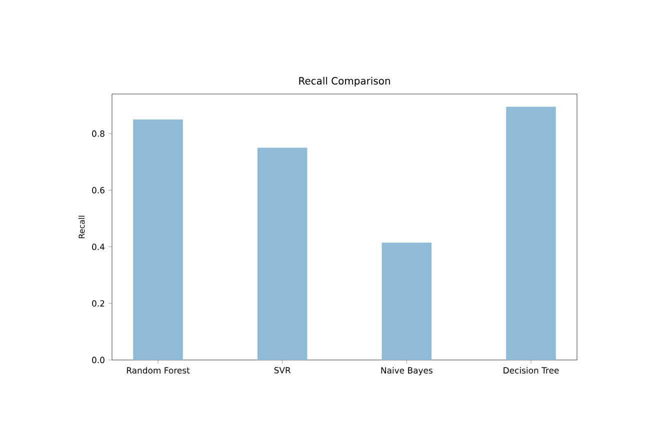 This screenshot has width=659, height=441. I want to click on x-tick-label: SVR, so click(282, 370).